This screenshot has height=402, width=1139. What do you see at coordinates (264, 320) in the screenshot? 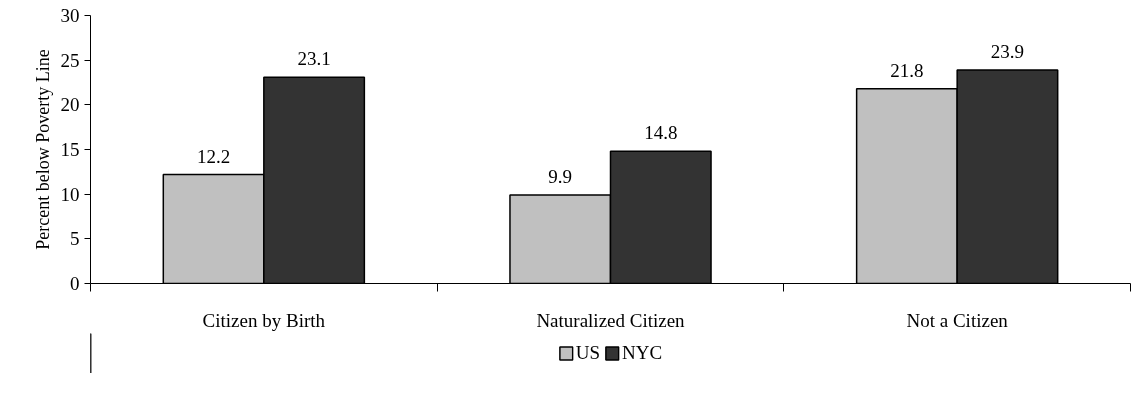
I see `x-tick-label: Citizen by Birth` at bounding box center [264, 320].